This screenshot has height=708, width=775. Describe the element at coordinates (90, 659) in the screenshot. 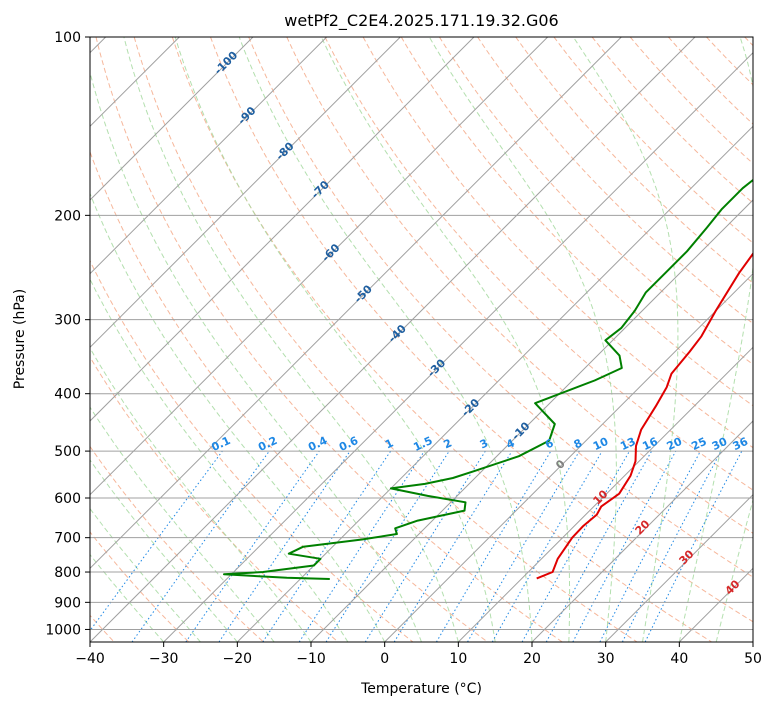

I see `x-tick-label: −40` at that location.